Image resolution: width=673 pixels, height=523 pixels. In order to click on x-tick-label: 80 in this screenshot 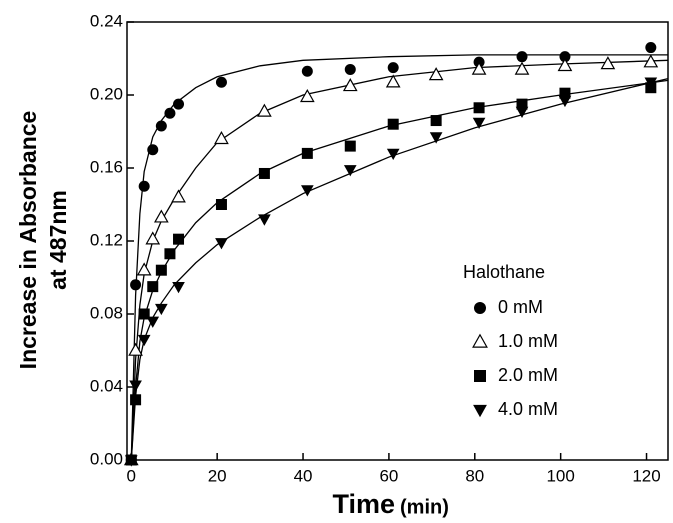, I will do `click(474, 475)`.